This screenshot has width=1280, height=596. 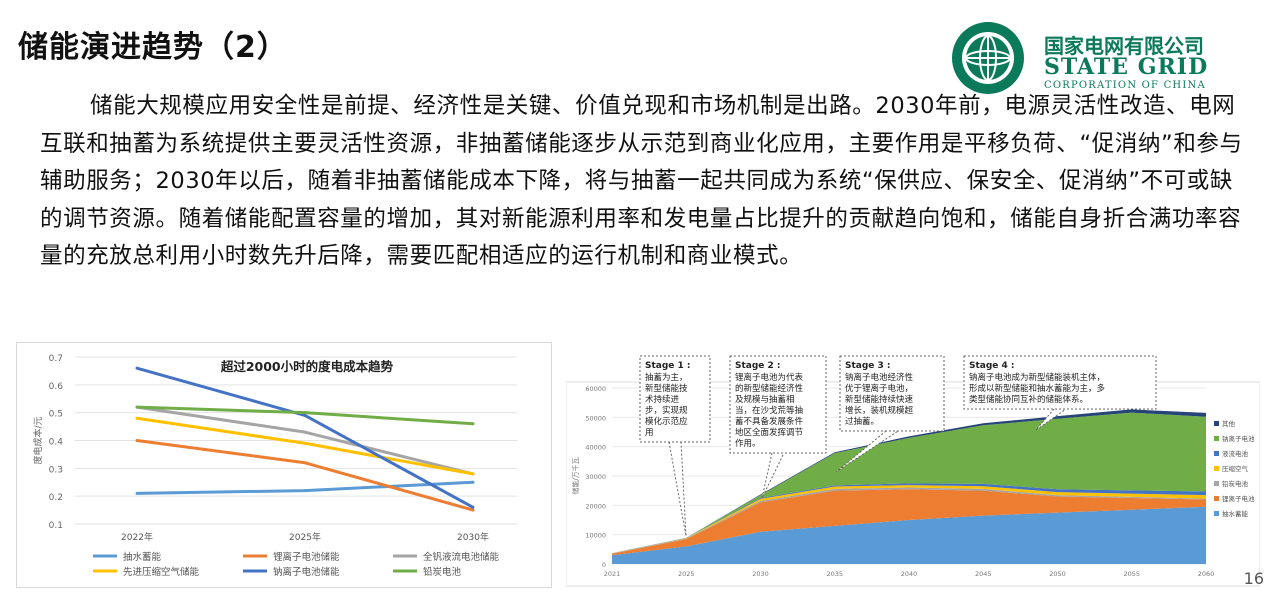 What do you see at coordinates (56, 526) in the screenshot?
I see `y-tick-label: 0.1` at bounding box center [56, 526].